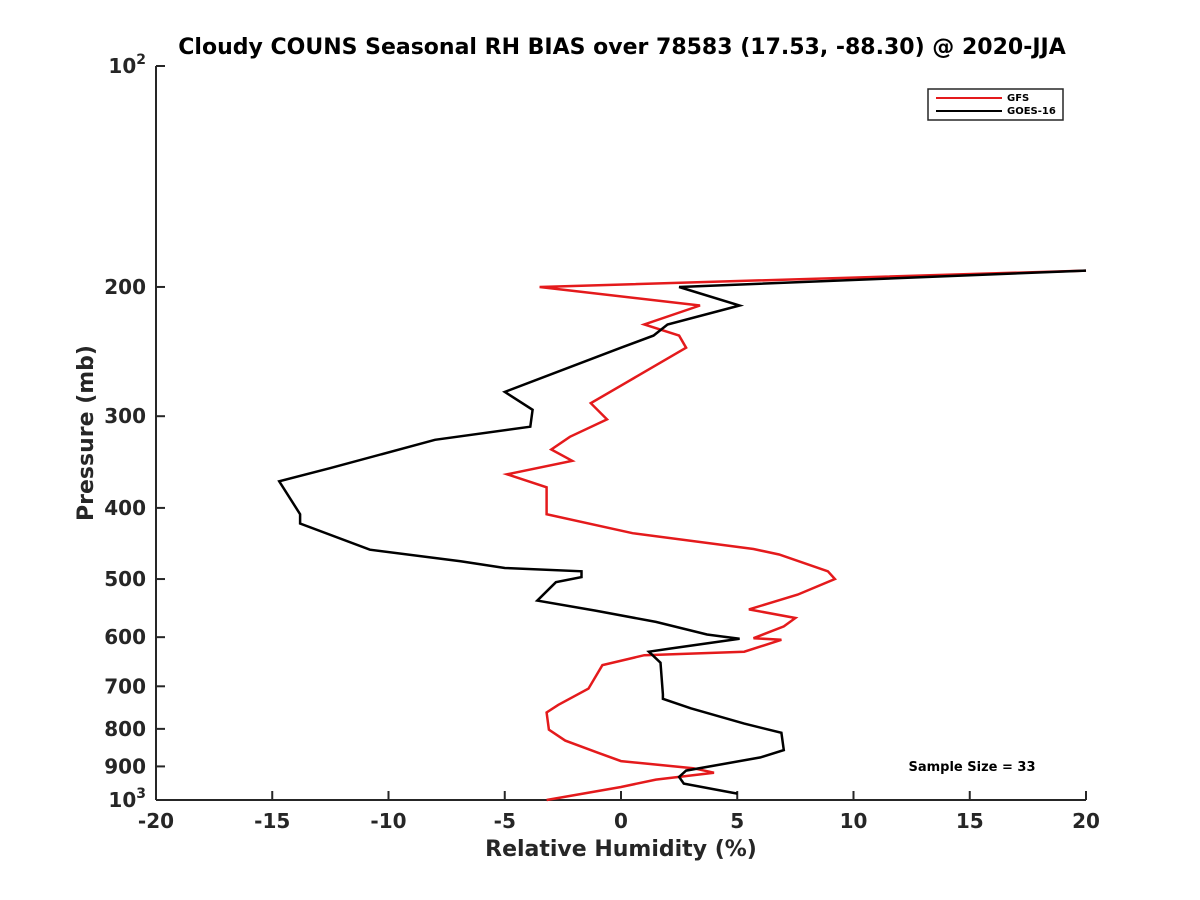 The image size is (1200, 900). Describe the element at coordinates (125, 637) in the screenshot. I see `y-tick-label: 600` at that location.